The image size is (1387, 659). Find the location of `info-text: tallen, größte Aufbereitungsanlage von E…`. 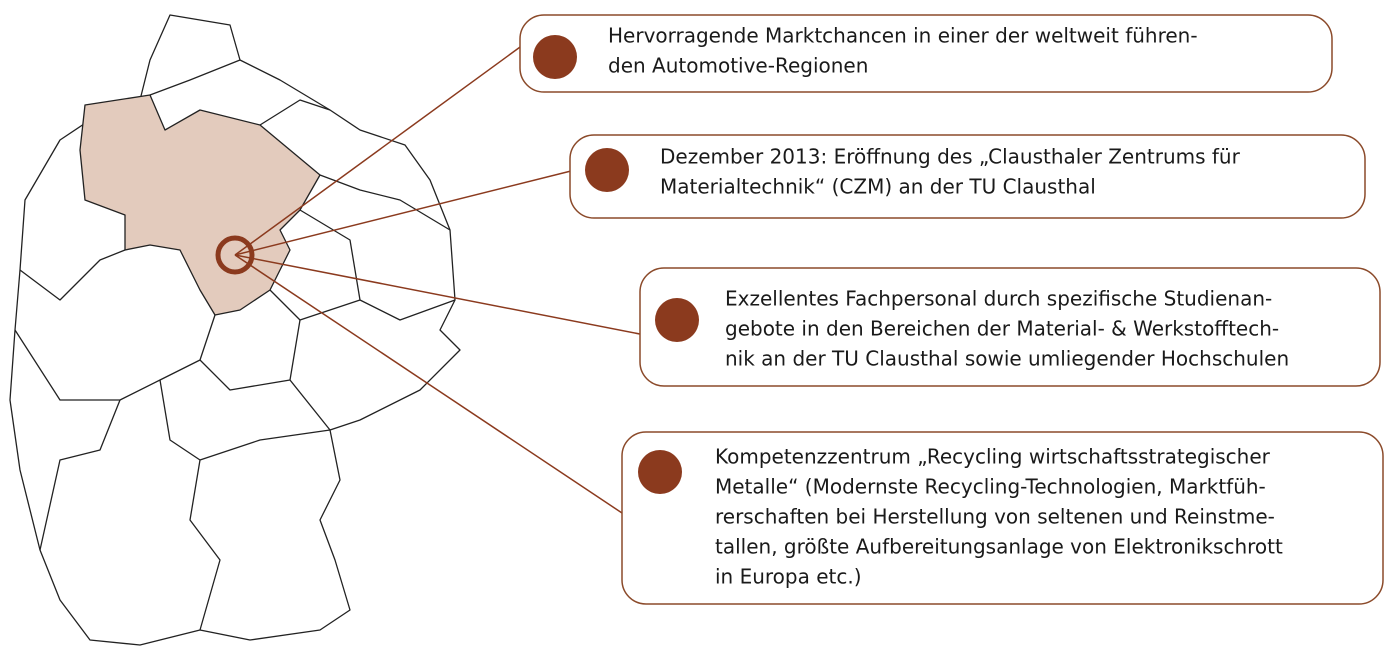

info-text: tallen, größte Aufbereitungsanlage von E… is located at coordinates (999, 547).